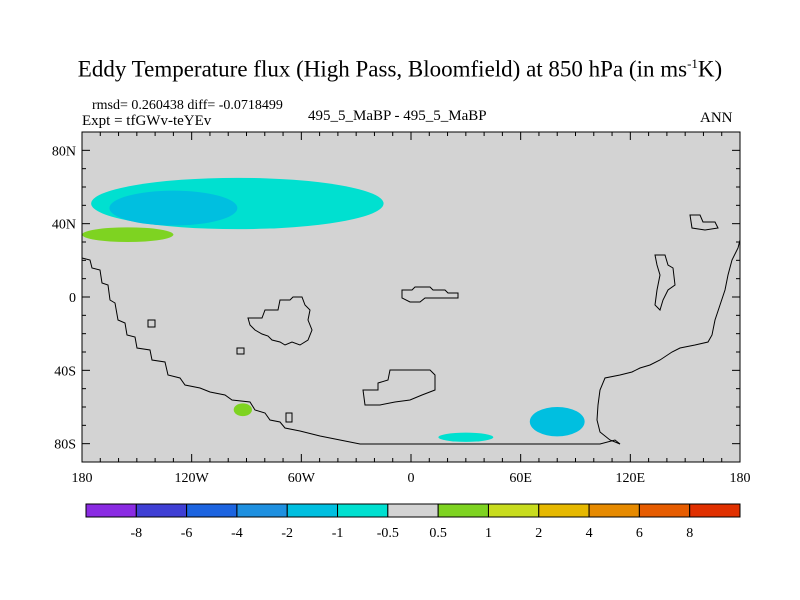 This screenshot has height=600, width=800. I want to click on region-southern-ocean-negative-80e, so click(557, 422).